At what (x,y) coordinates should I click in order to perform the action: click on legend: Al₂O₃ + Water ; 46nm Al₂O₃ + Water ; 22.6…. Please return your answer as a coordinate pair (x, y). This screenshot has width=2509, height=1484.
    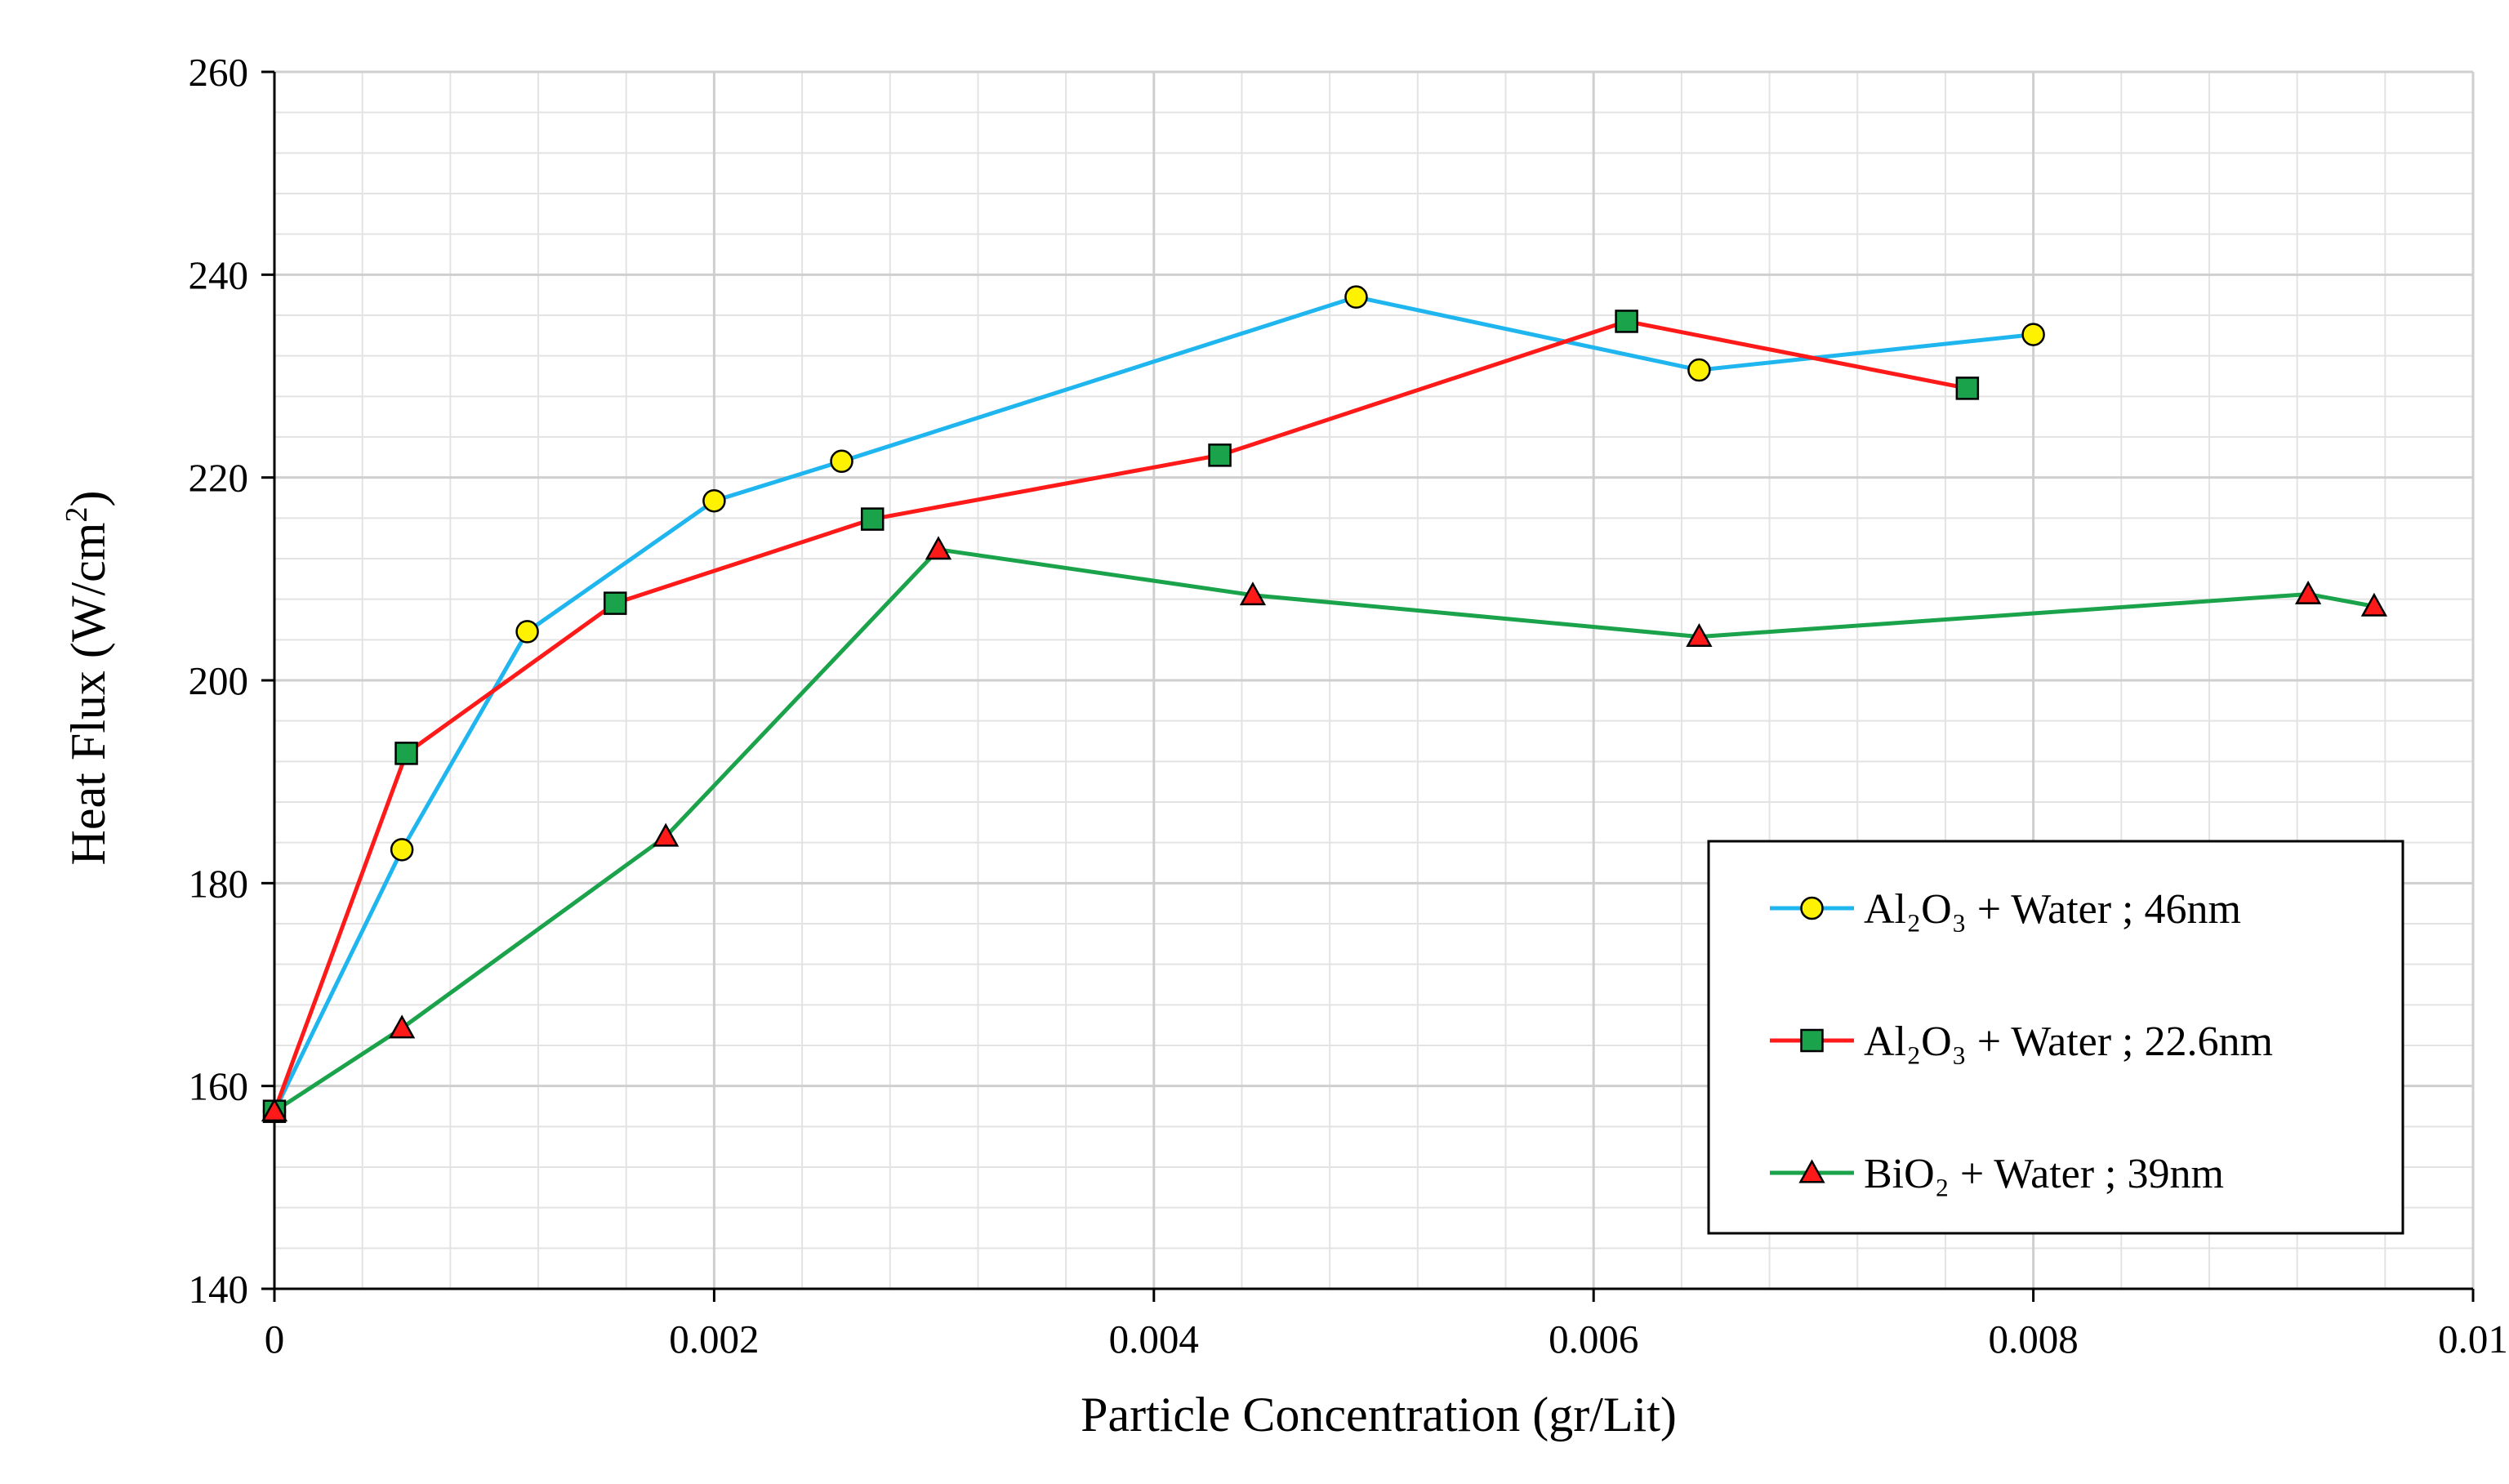
    Looking at the image, I should click on (2055, 1038).